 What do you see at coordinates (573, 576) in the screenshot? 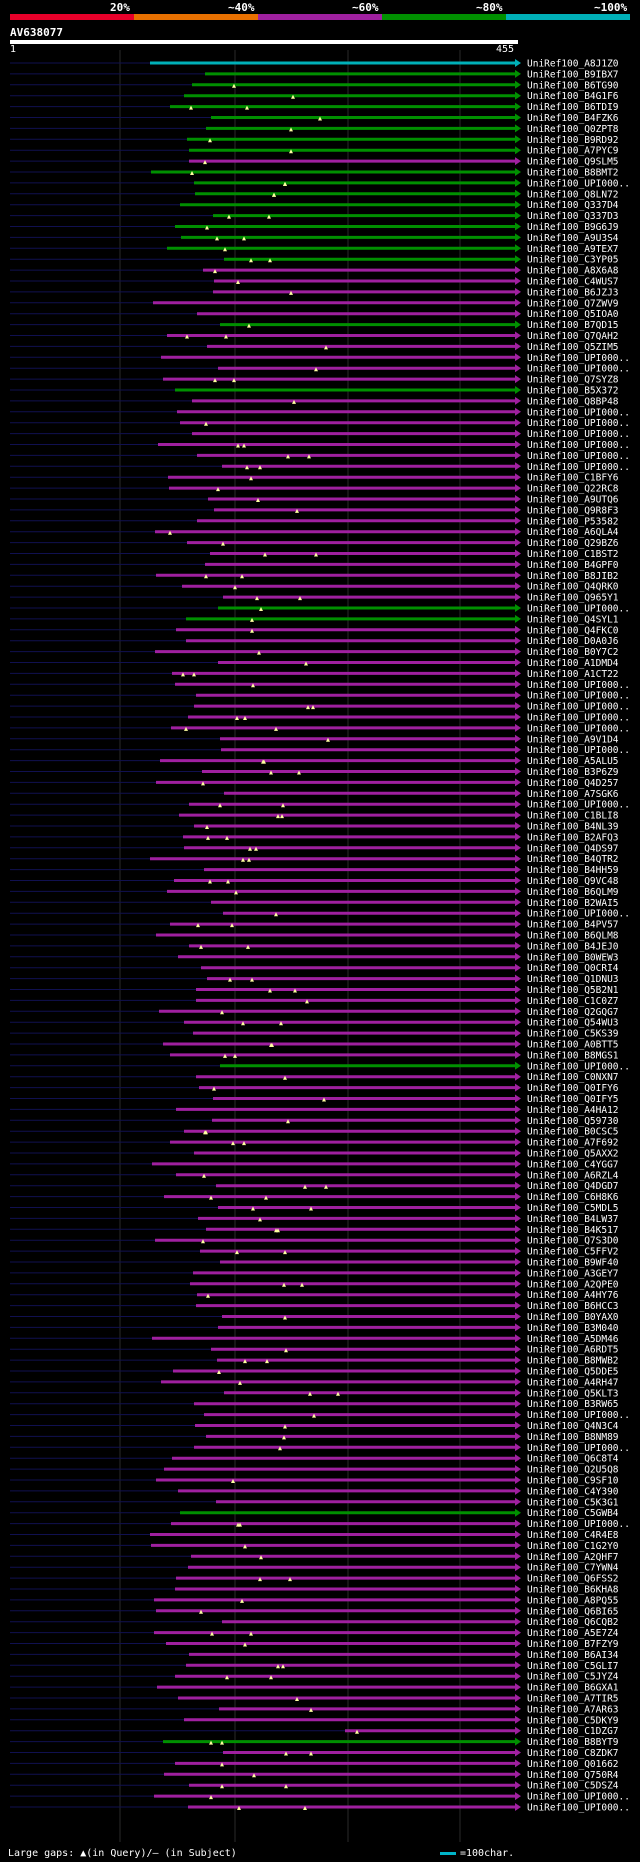
I see `hit-label: UniRef100_B8JIB2` at bounding box center [573, 576].